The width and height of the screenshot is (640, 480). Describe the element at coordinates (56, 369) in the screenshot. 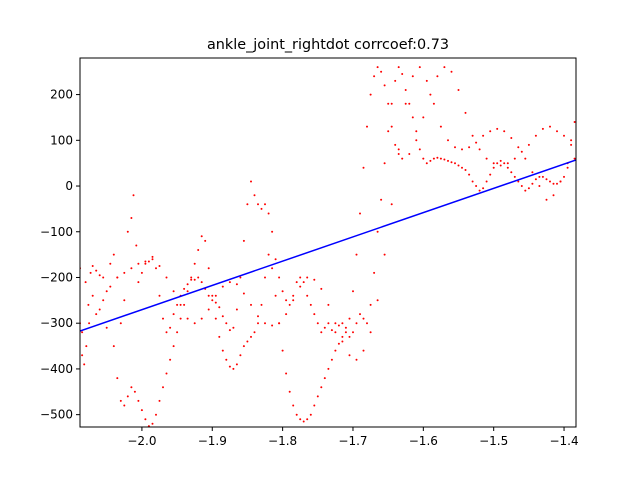

I see `y-tick-label: −400` at that location.